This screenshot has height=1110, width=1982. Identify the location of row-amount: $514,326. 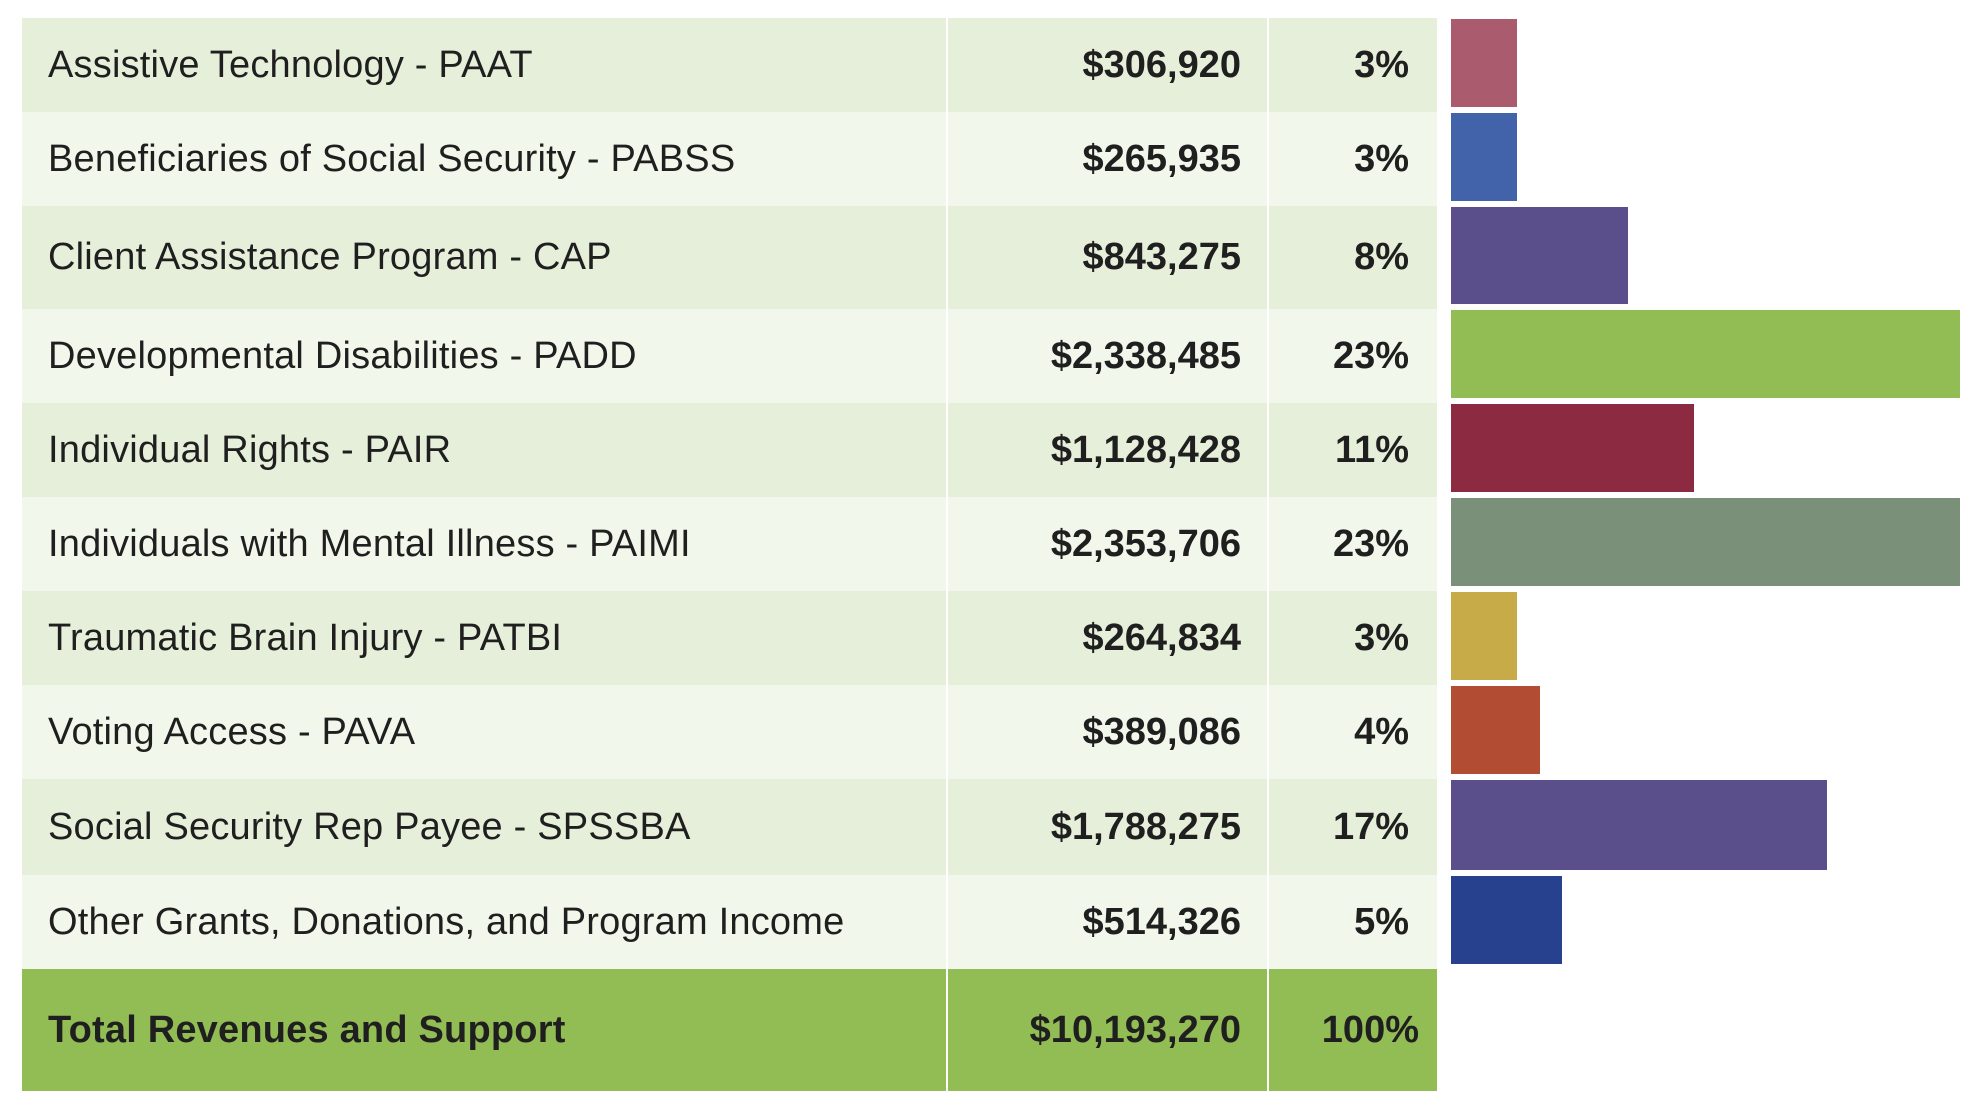
(1106, 922).